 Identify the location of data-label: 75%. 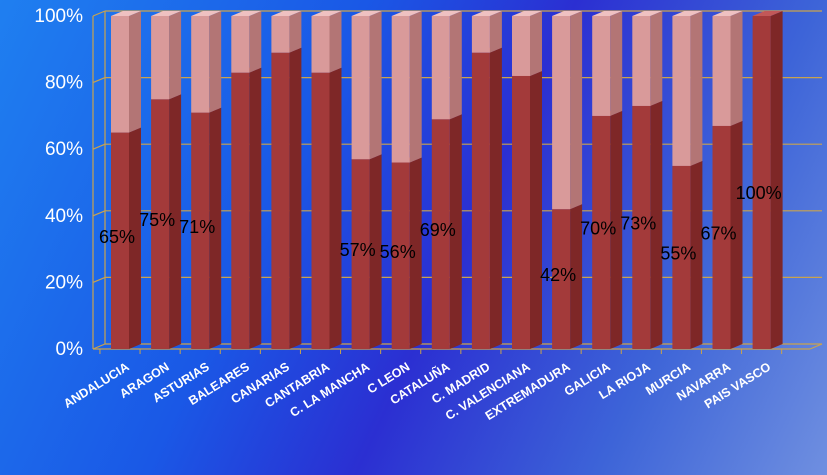
(157, 220).